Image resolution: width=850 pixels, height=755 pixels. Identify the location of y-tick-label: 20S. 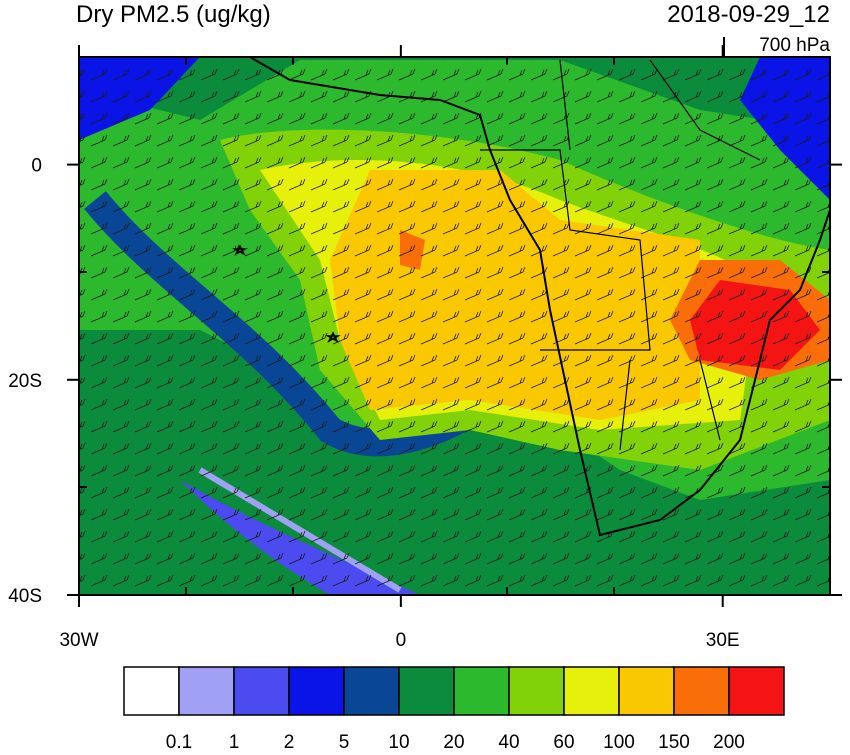
(25, 381).